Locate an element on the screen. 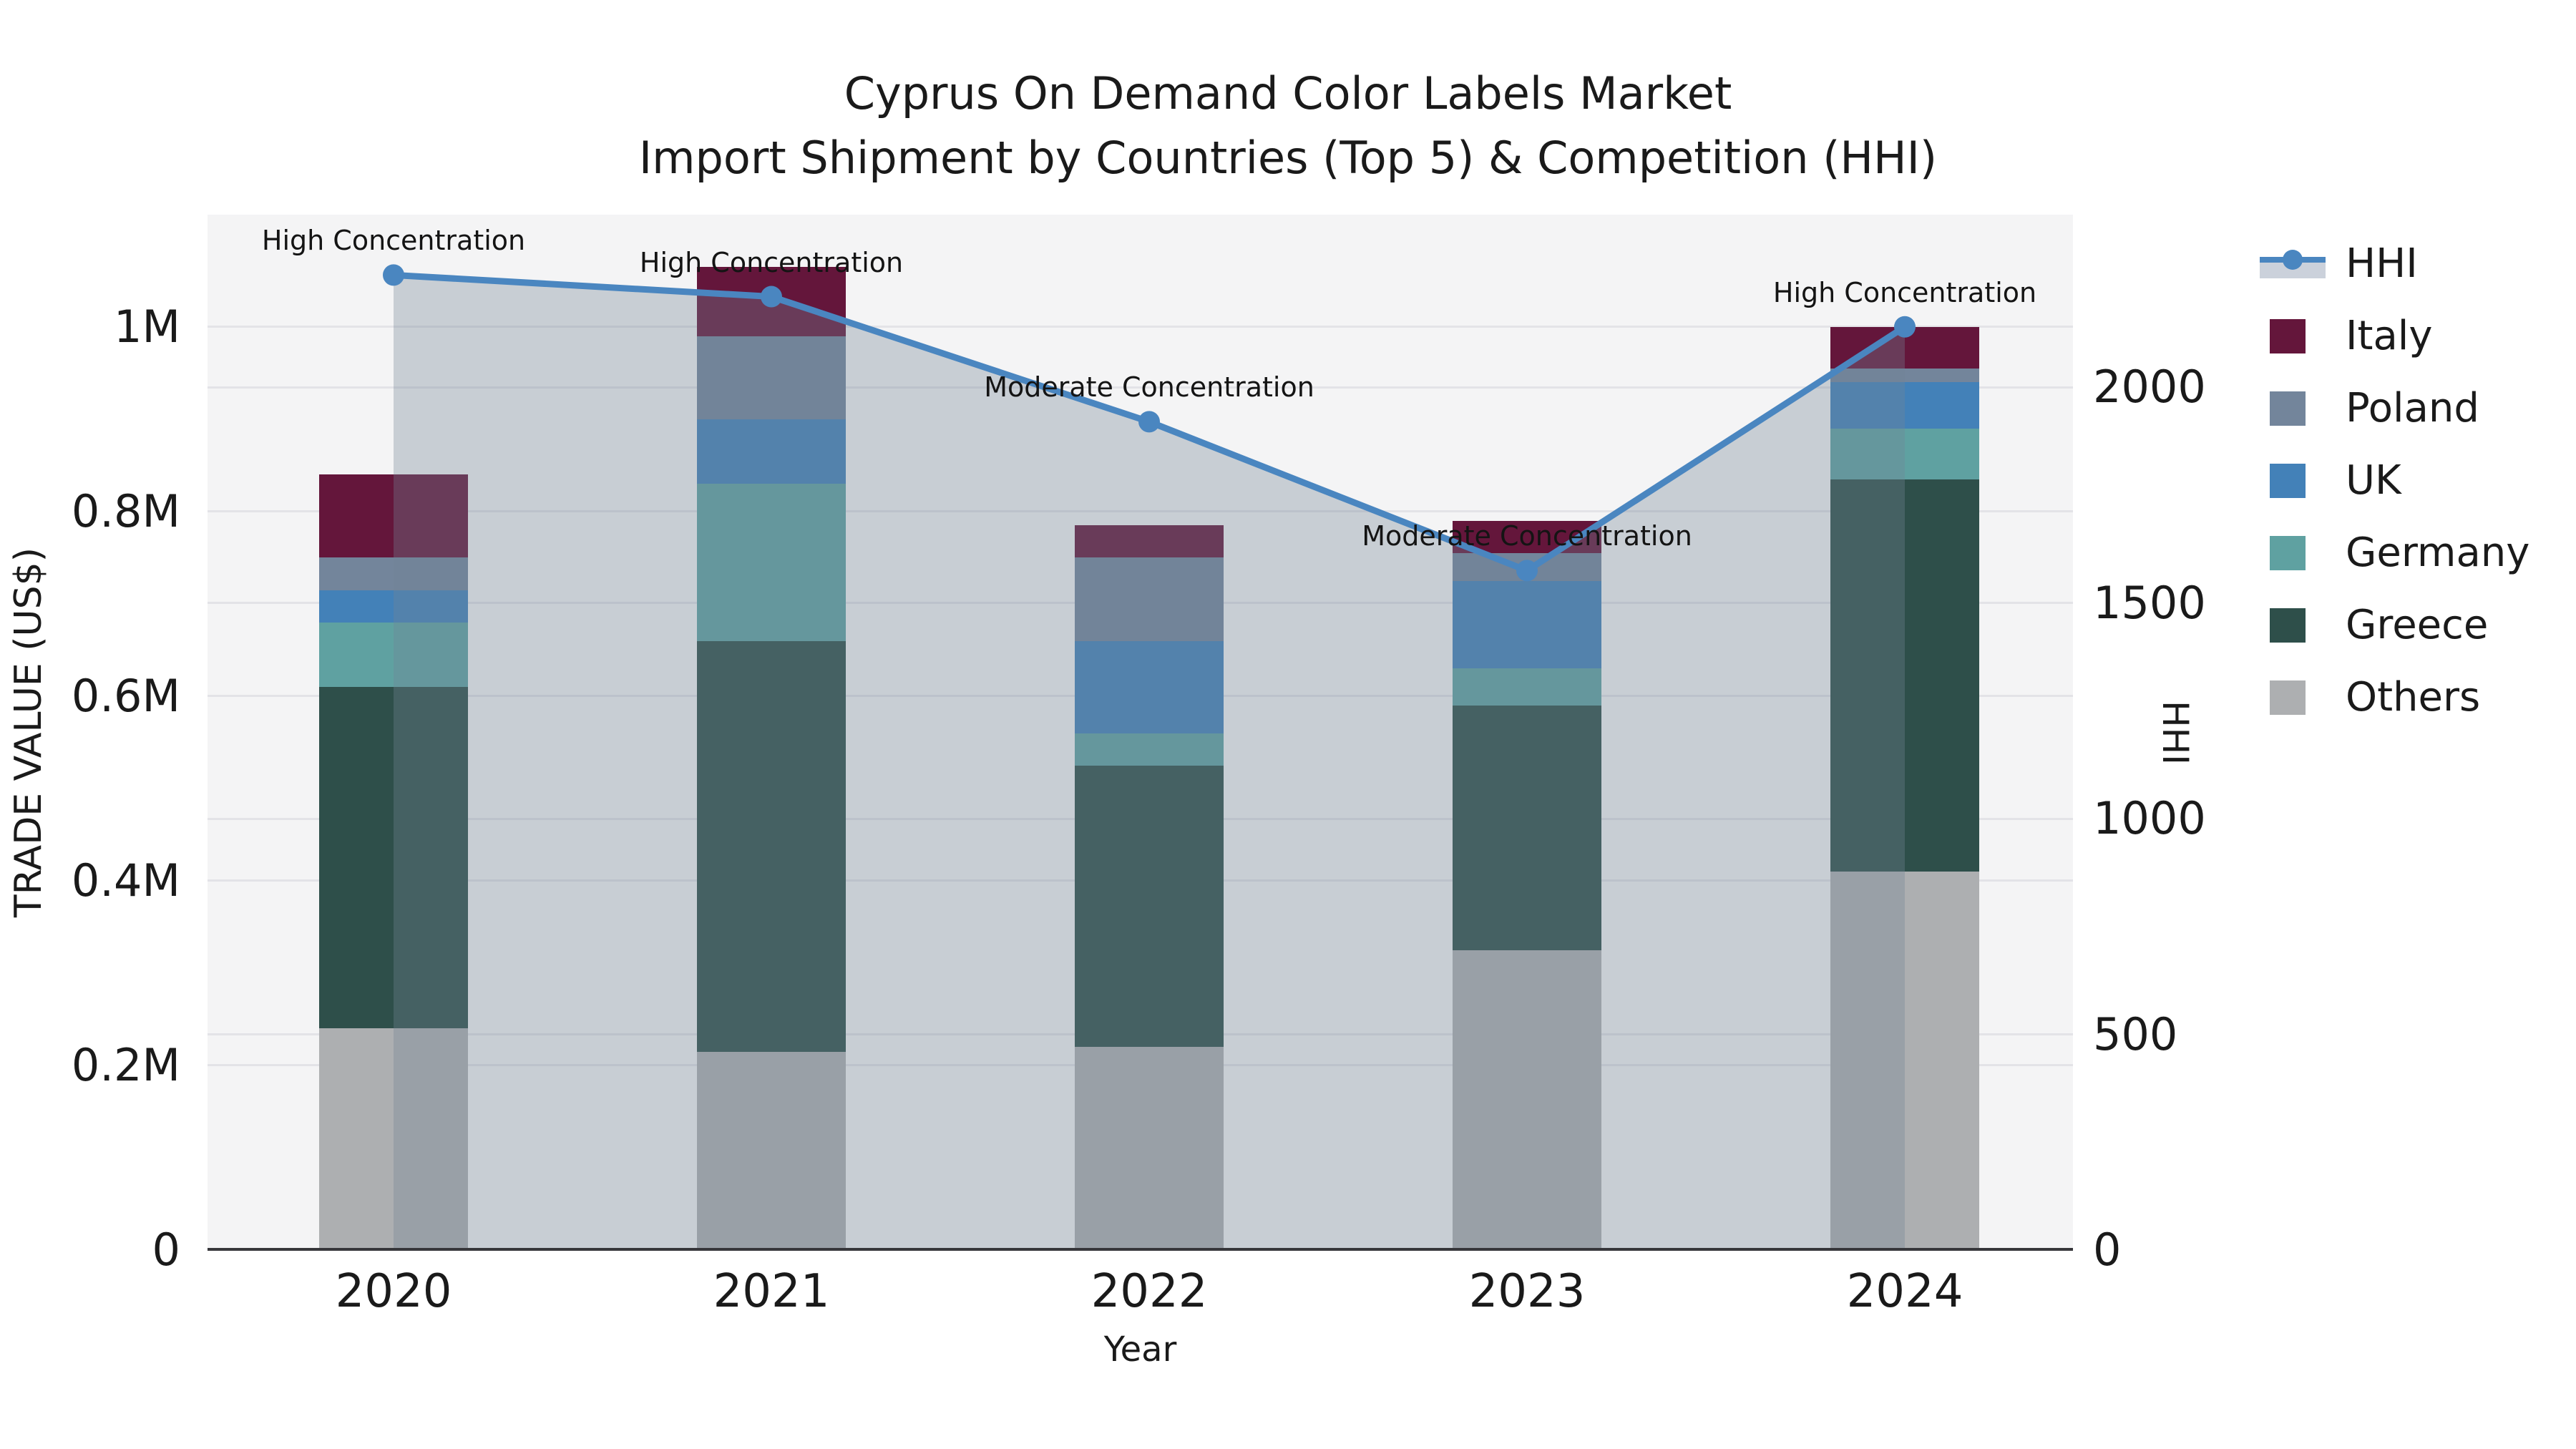 The image size is (2576, 1449). legend-label-greece: Greece is located at coordinates (2417, 625).